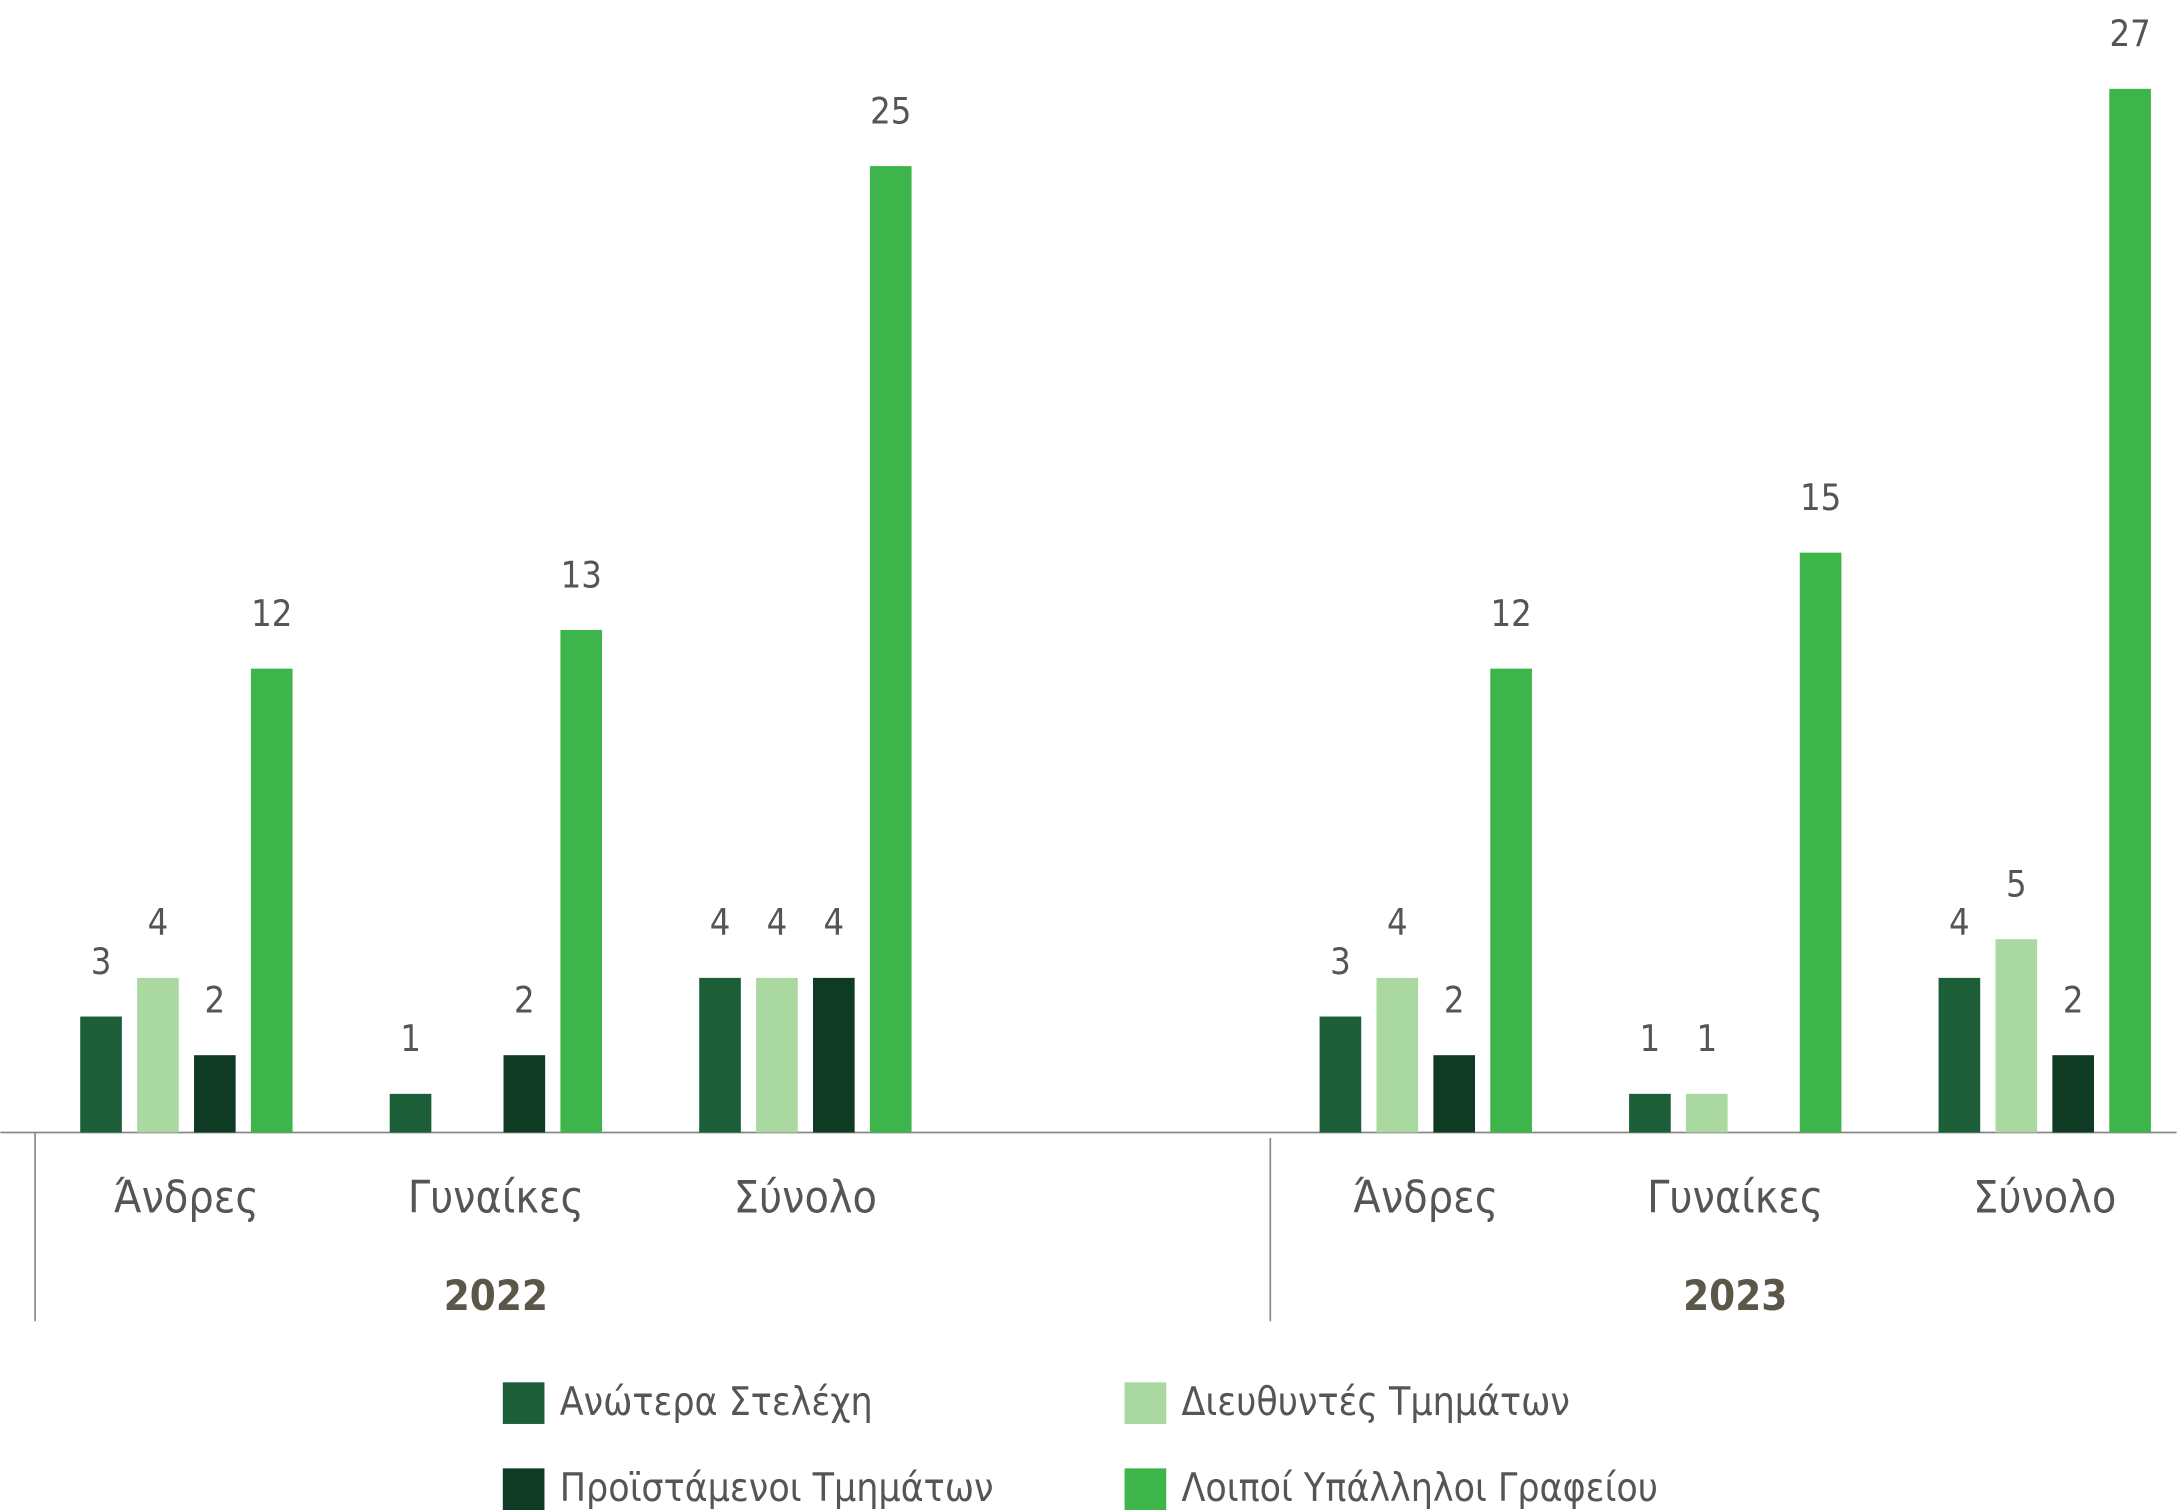 The height and width of the screenshot is (1510, 2177). Describe the element at coordinates (1820, 498) in the screenshot. I see `value-label: 15` at that location.